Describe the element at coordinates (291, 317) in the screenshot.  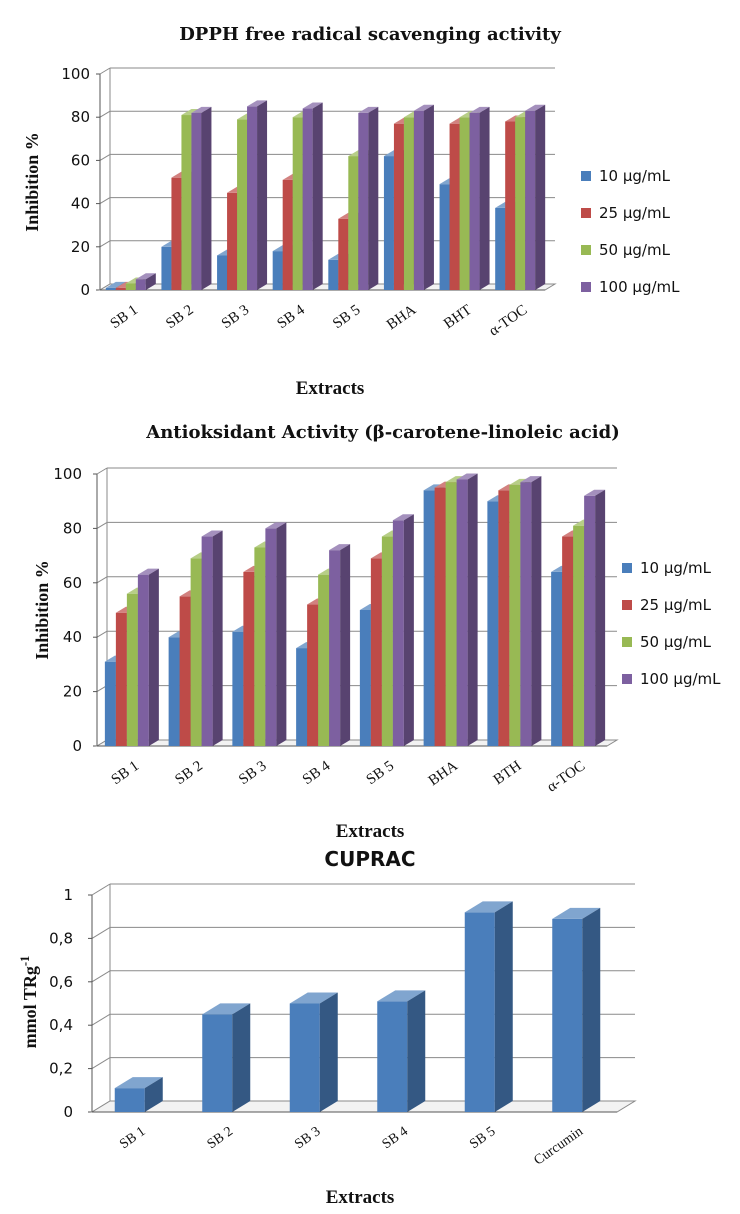
I see `x-category-label: SB 4` at that location.